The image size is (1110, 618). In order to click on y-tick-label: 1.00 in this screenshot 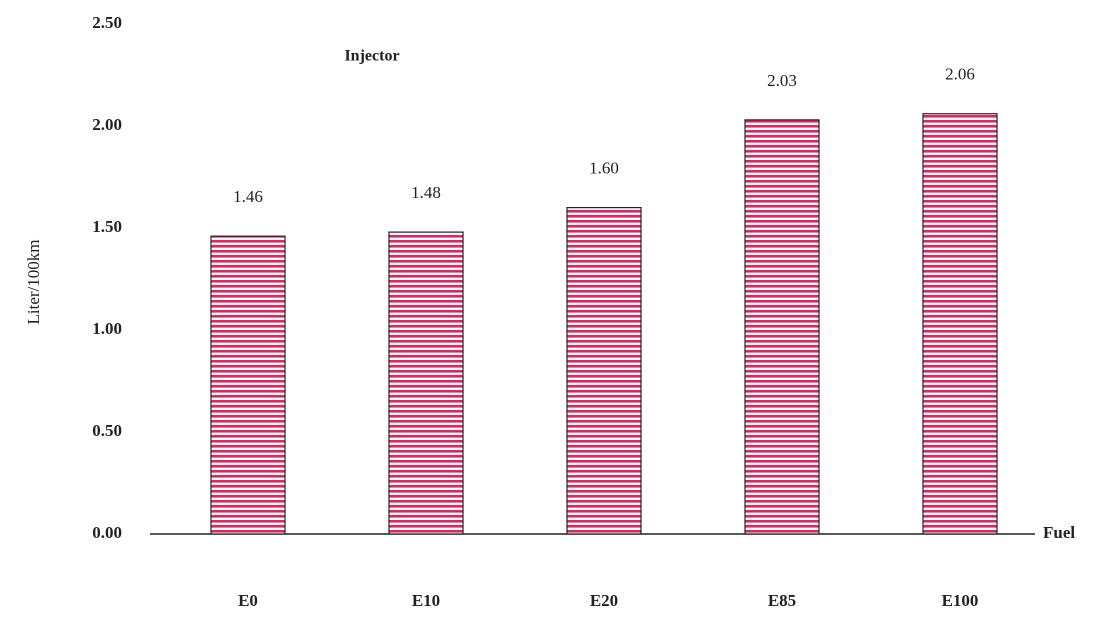, I will do `click(107, 328)`.